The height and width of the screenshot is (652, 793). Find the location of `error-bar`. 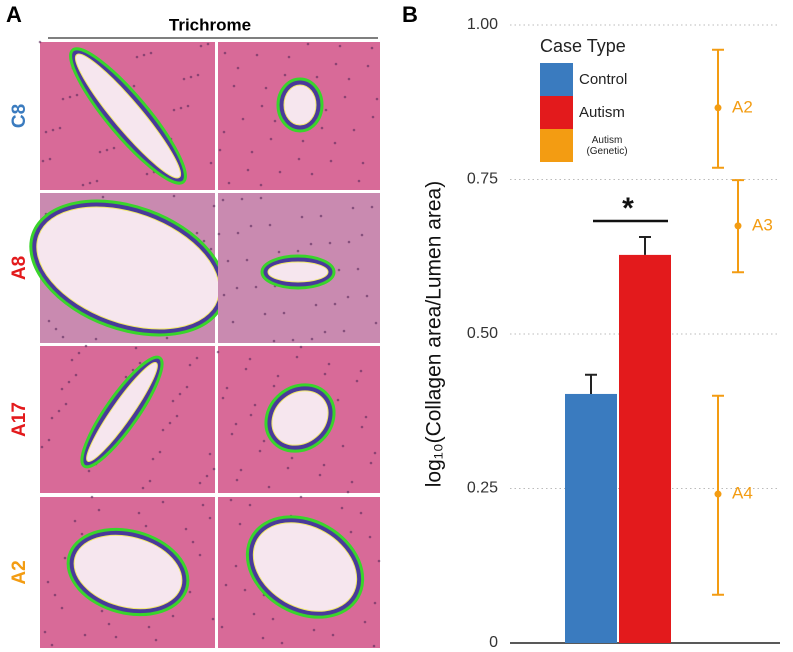

error-bar is located at coordinates (645, 245).